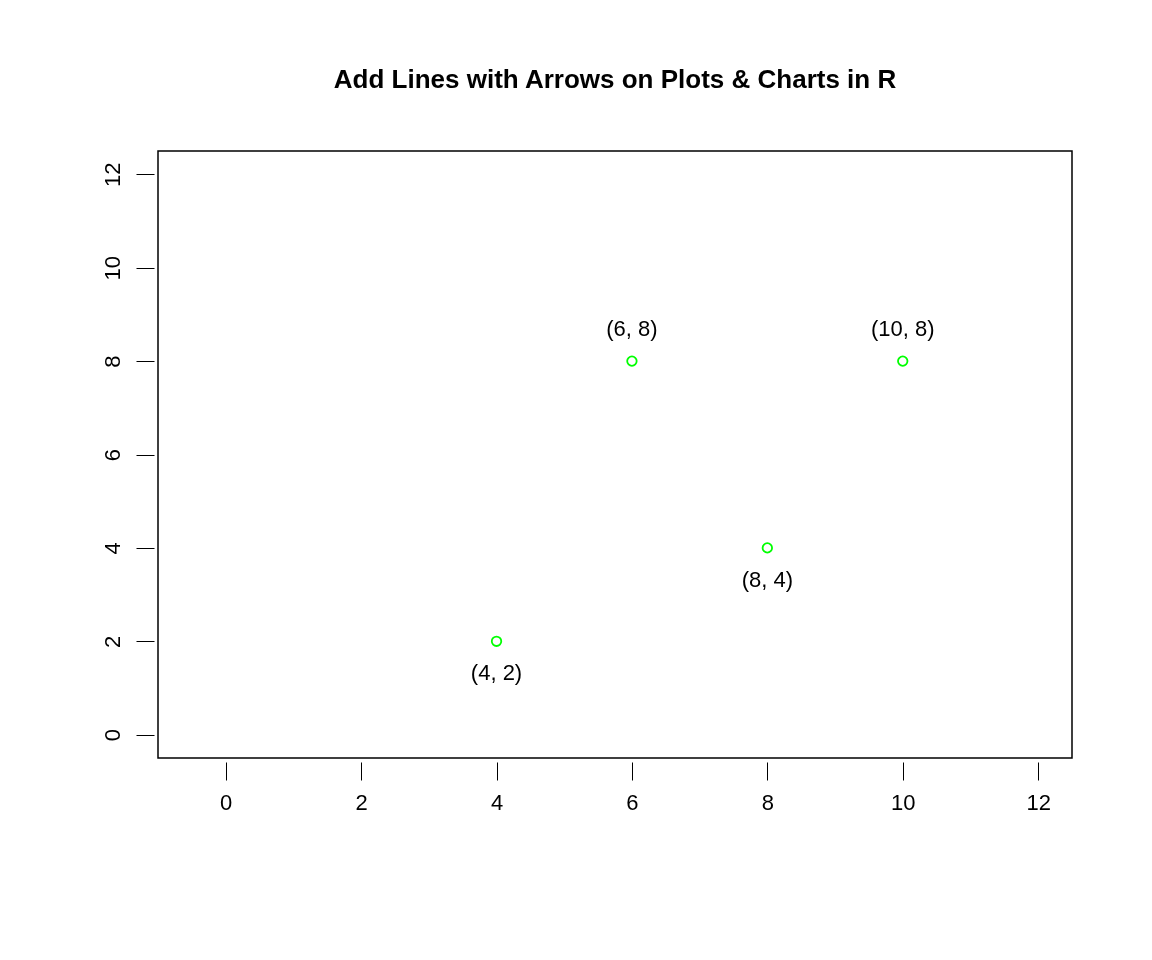 Image resolution: width=1152 pixels, height=960 pixels. What do you see at coordinates (112, 548) in the screenshot?
I see `y-tick-label: 4` at bounding box center [112, 548].